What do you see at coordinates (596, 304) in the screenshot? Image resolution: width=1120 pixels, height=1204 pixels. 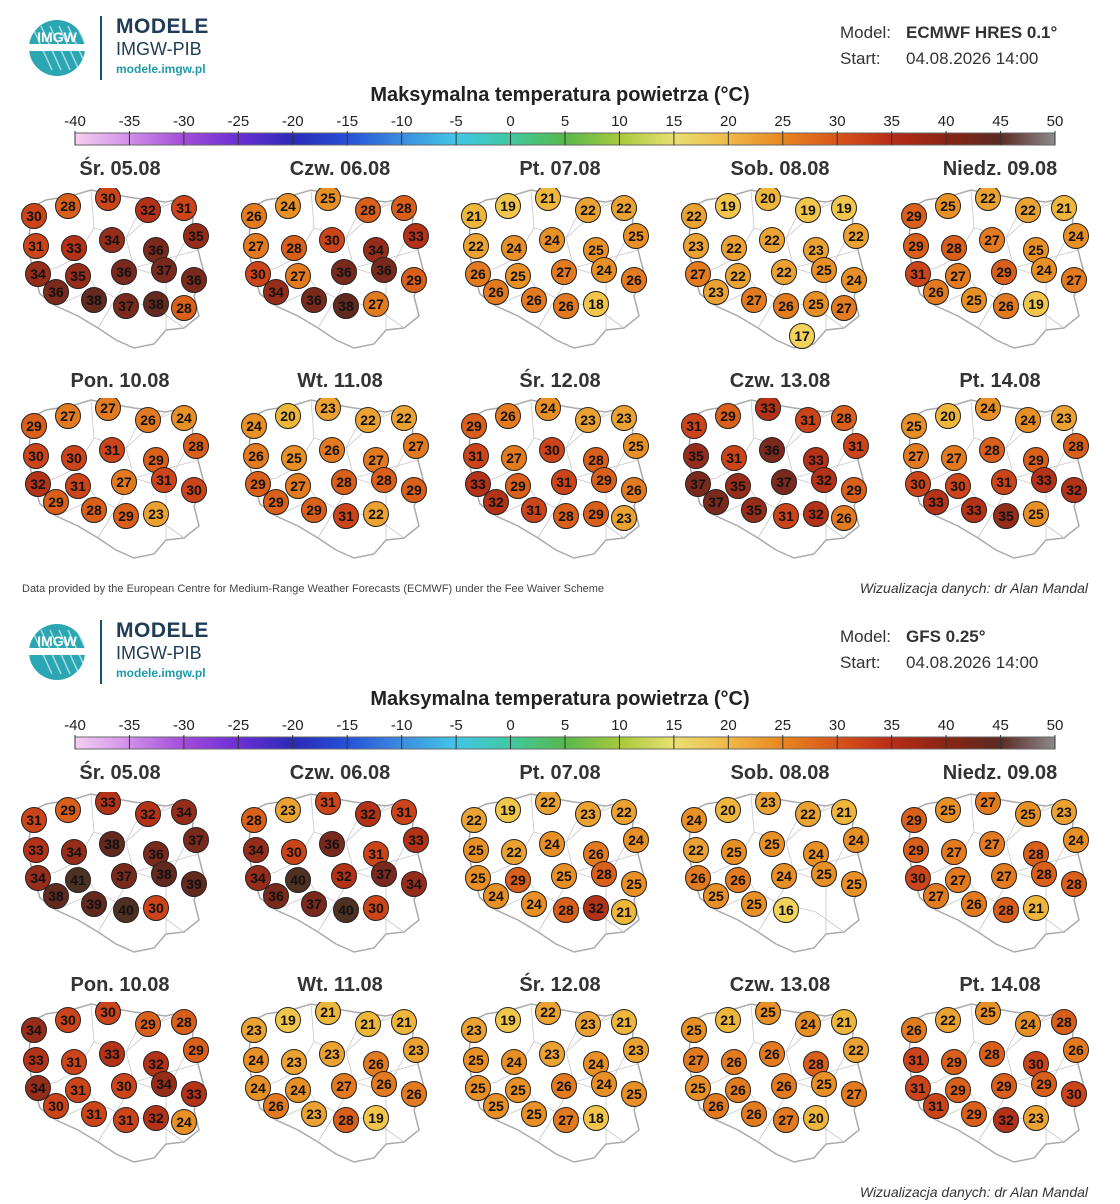 I see `temperature-marker: 18` at bounding box center [596, 304].